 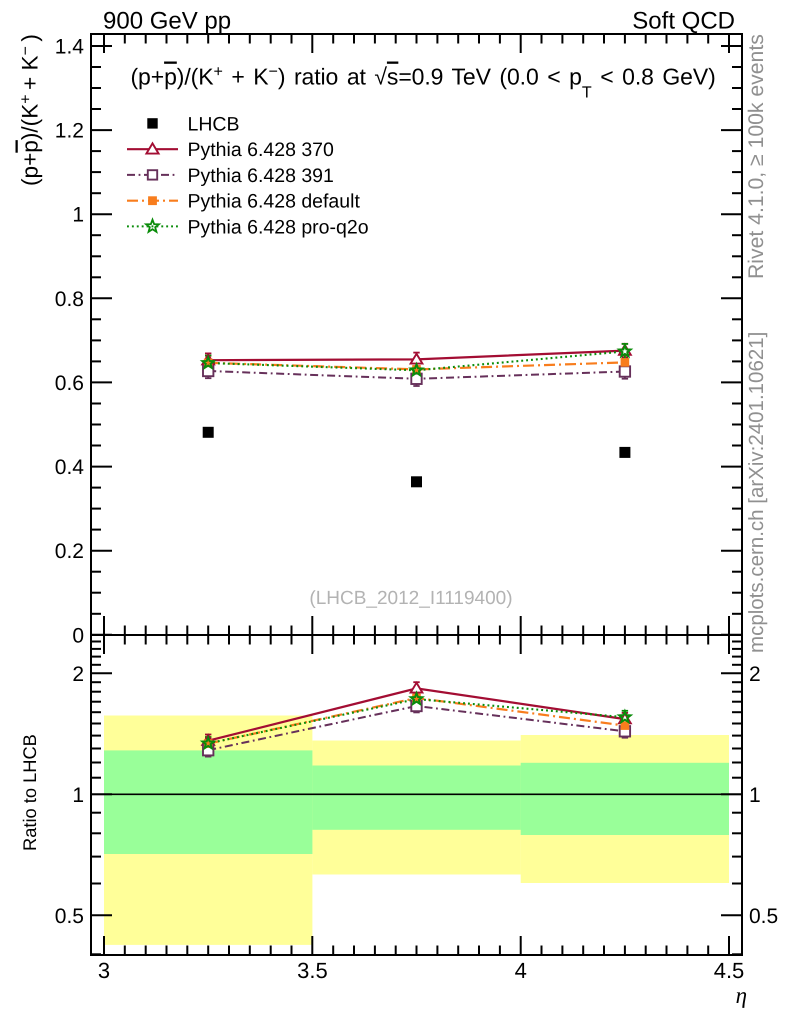 What do you see at coordinates (69, 383) in the screenshot?
I see `svg-text: 0.6` at bounding box center [69, 383].